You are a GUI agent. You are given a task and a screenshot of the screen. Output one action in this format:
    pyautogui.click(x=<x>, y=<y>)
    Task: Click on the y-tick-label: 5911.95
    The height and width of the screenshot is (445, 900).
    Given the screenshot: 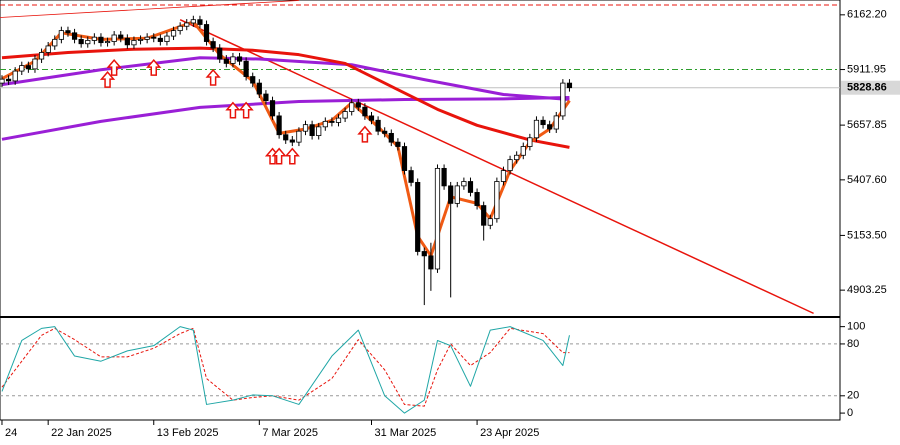 What is the action you would take?
    pyautogui.click(x=866, y=69)
    